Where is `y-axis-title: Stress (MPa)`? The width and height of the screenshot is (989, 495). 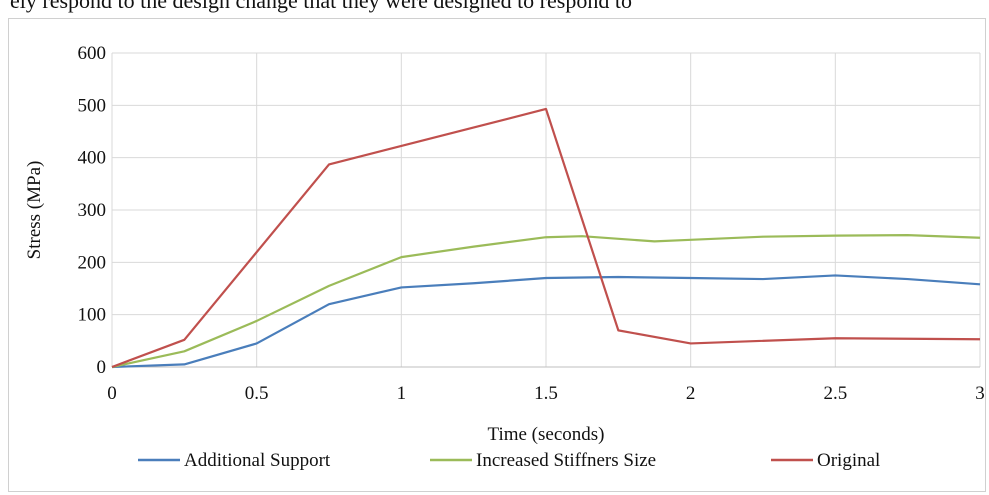
y-axis-title: Stress (MPa) is located at coordinates (34, 210).